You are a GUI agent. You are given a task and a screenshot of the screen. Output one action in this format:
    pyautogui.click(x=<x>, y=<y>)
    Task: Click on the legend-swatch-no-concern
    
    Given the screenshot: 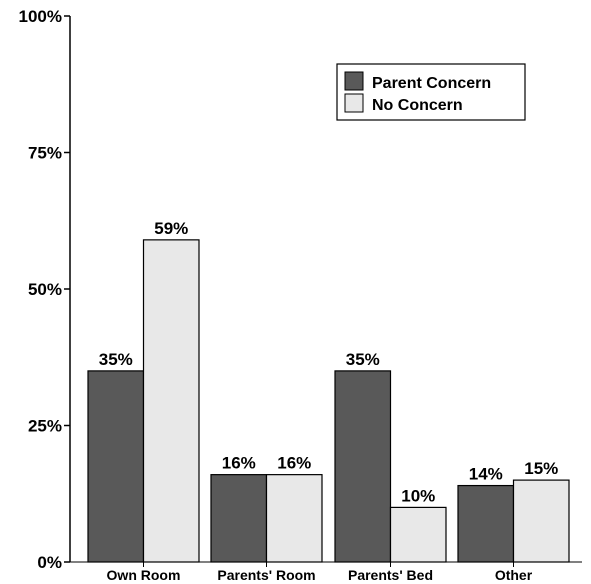 What is the action you would take?
    pyautogui.click(x=354, y=103)
    